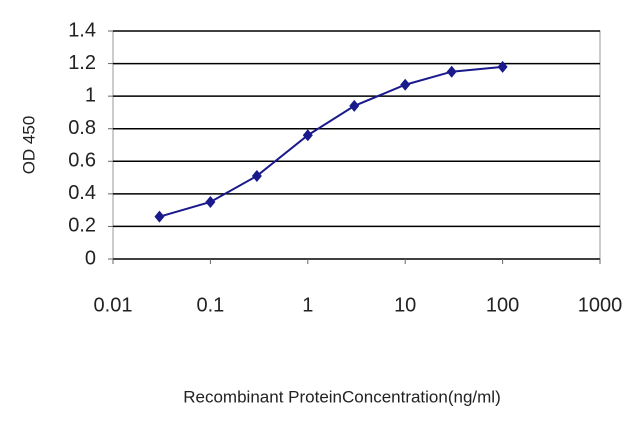 The width and height of the screenshot is (640, 427). Describe the element at coordinates (28, 145) in the screenshot. I see `y-axis-label: OD 450` at that location.